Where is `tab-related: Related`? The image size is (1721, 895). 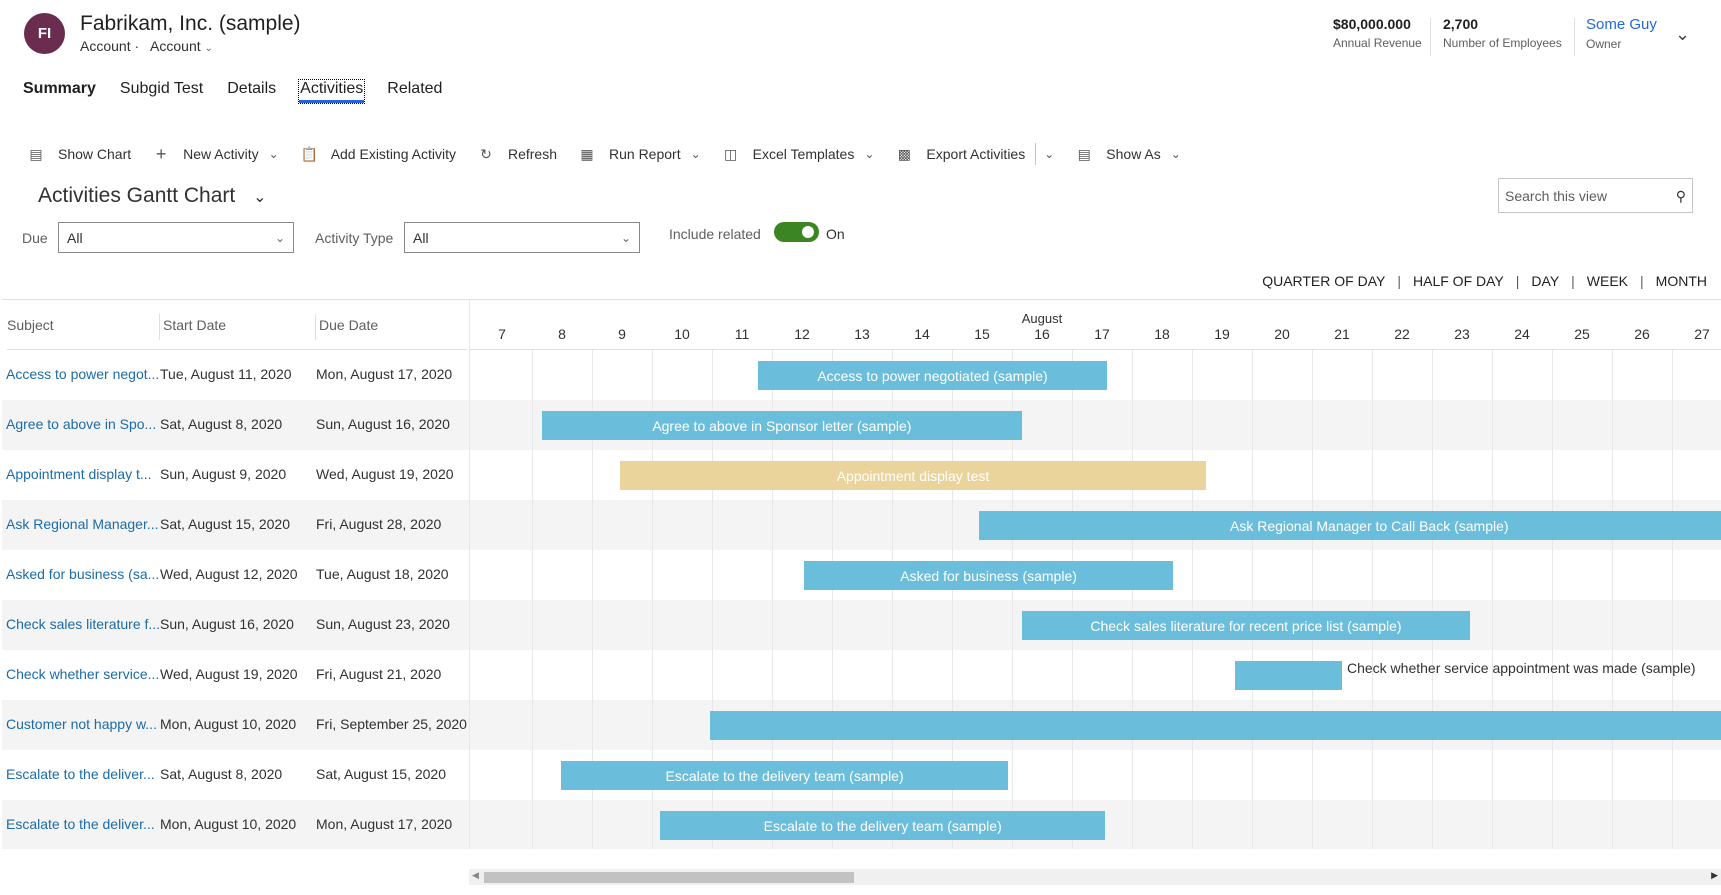 tab-related: Related is located at coordinates (415, 88).